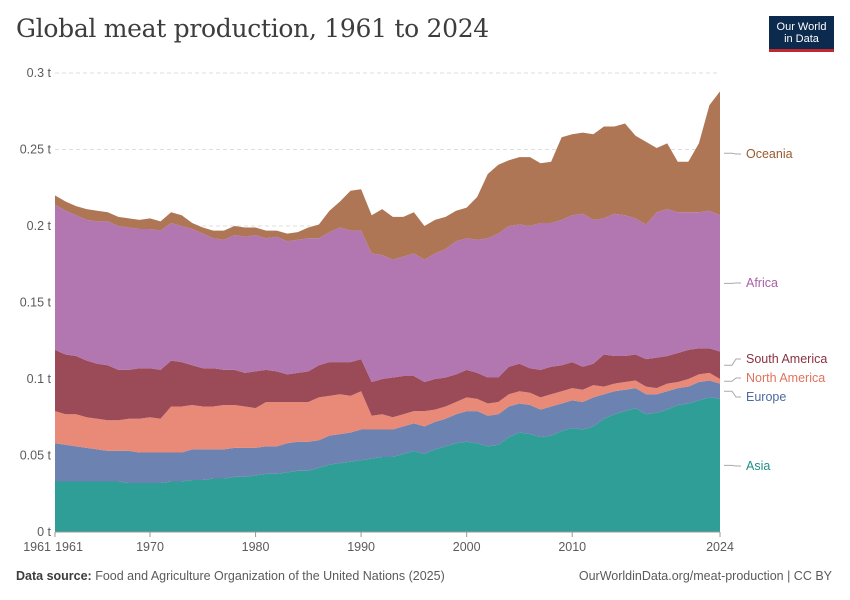 The width and height of the screenshot is (850, 600). What do you see at coordinates (36, 456) in the screenshot?
I see `y-tick-label: 0.05 t` at bounding box center [36, 456].